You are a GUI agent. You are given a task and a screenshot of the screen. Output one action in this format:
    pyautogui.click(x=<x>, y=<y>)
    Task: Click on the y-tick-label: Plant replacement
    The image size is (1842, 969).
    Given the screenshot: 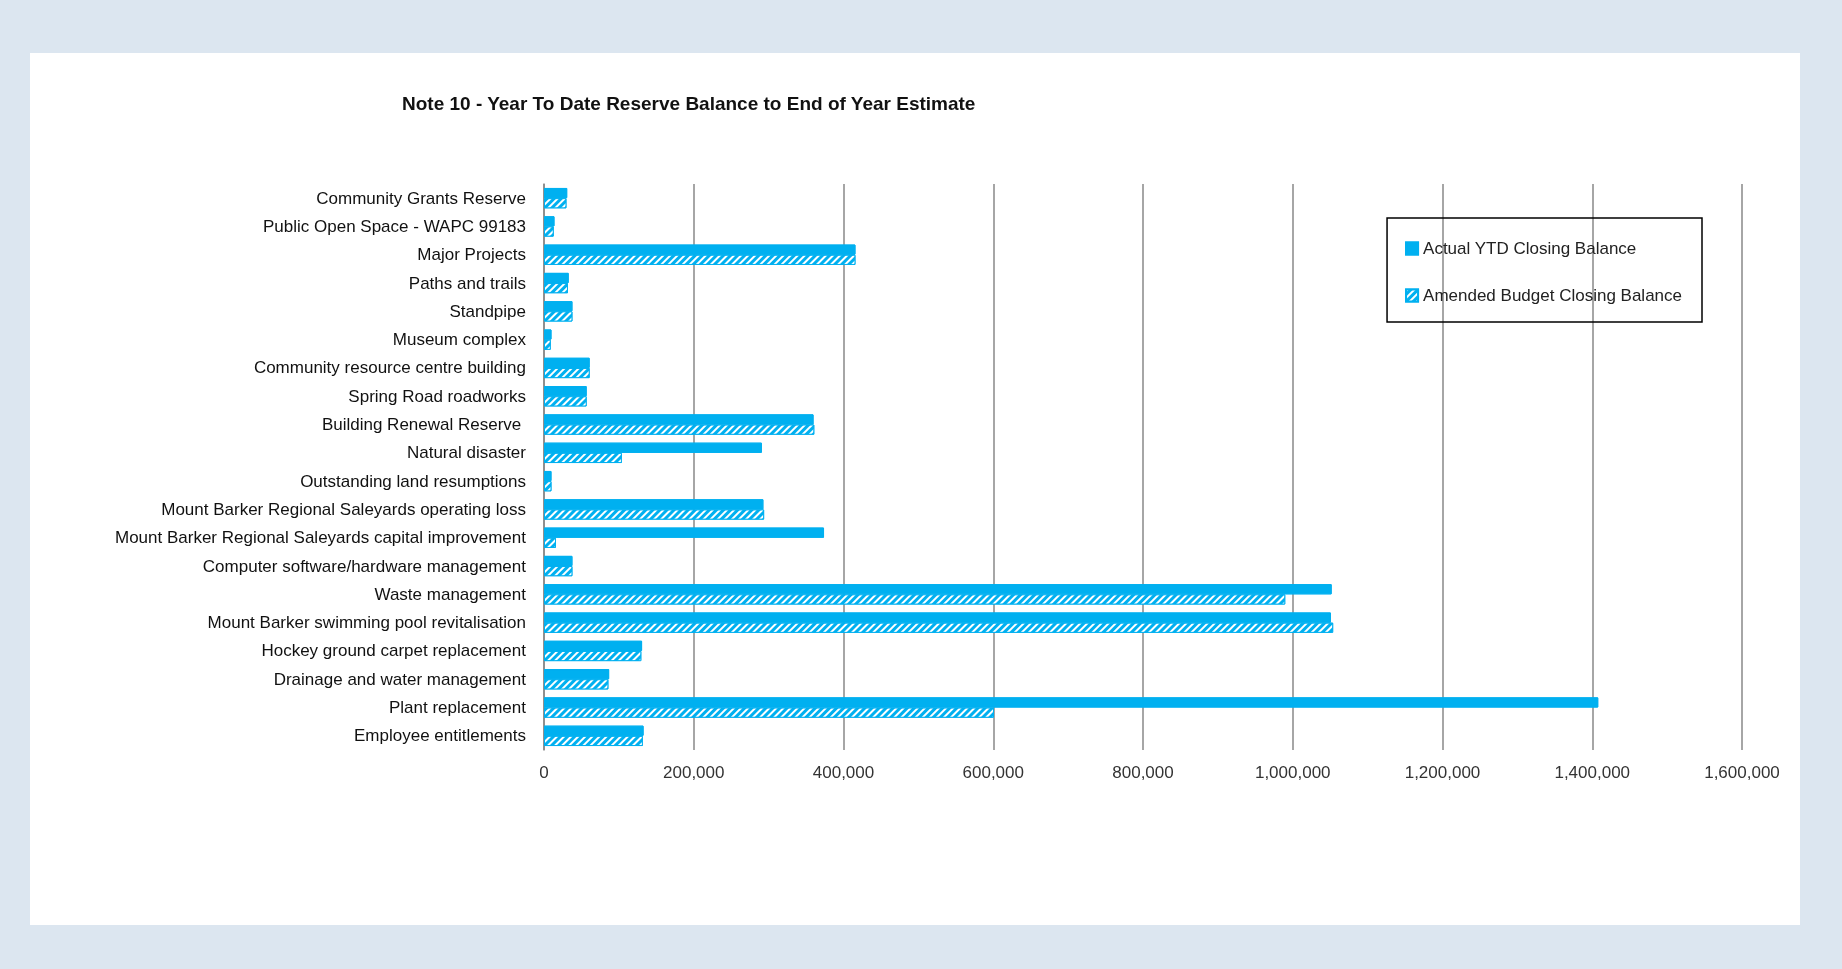 What is the action you would take?
    pyautogui.click(x=457, y=708)
    